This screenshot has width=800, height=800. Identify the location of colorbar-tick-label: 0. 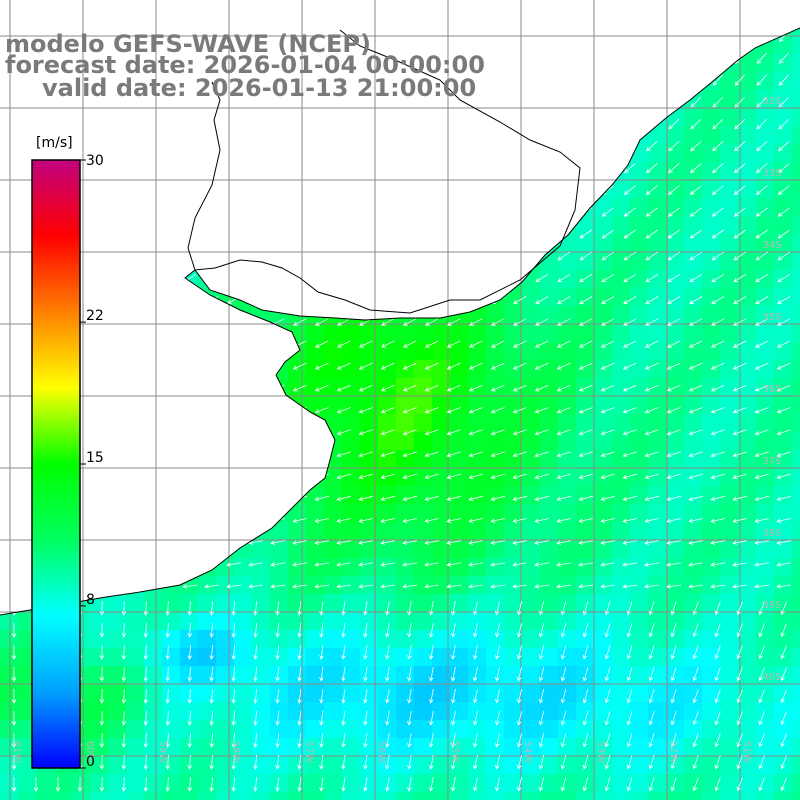
(90, 762).